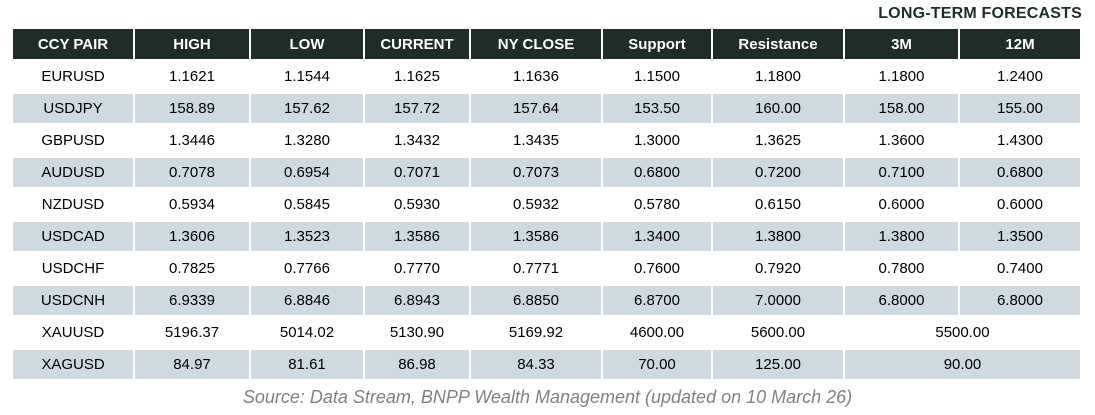  What do you see at coordinates (778, 268) in the screenshot?
I see `value-cell: 0.7920` at bounding box center [778, 268].